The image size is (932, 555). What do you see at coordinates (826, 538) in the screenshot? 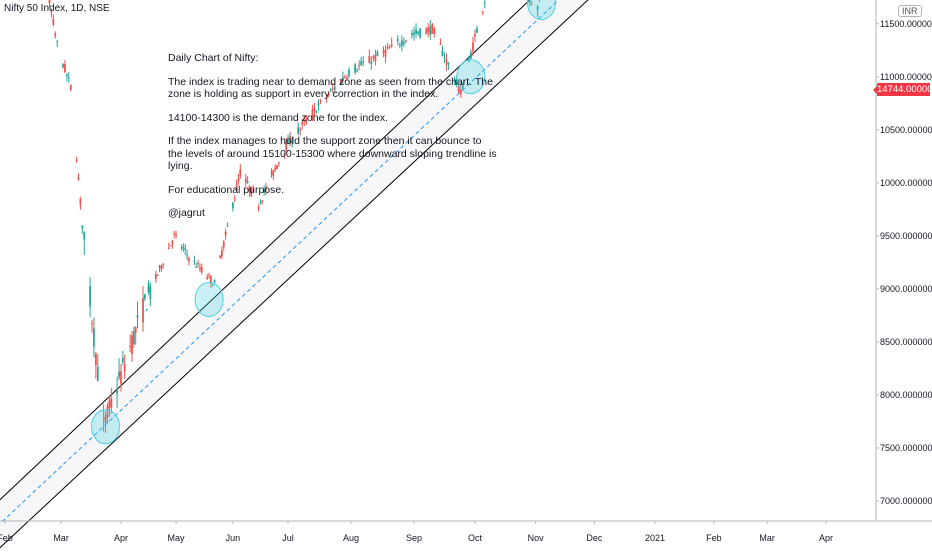
I see `x-tick-label: Apr` at bounding box center [826, 538].